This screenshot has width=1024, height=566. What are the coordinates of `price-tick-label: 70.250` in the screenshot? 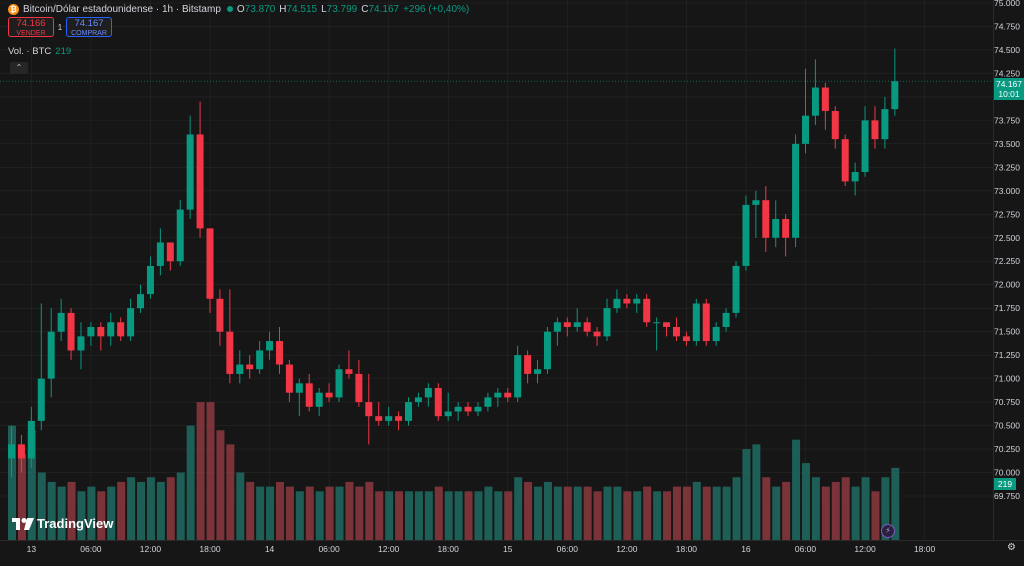 It's located at (1007, 449).